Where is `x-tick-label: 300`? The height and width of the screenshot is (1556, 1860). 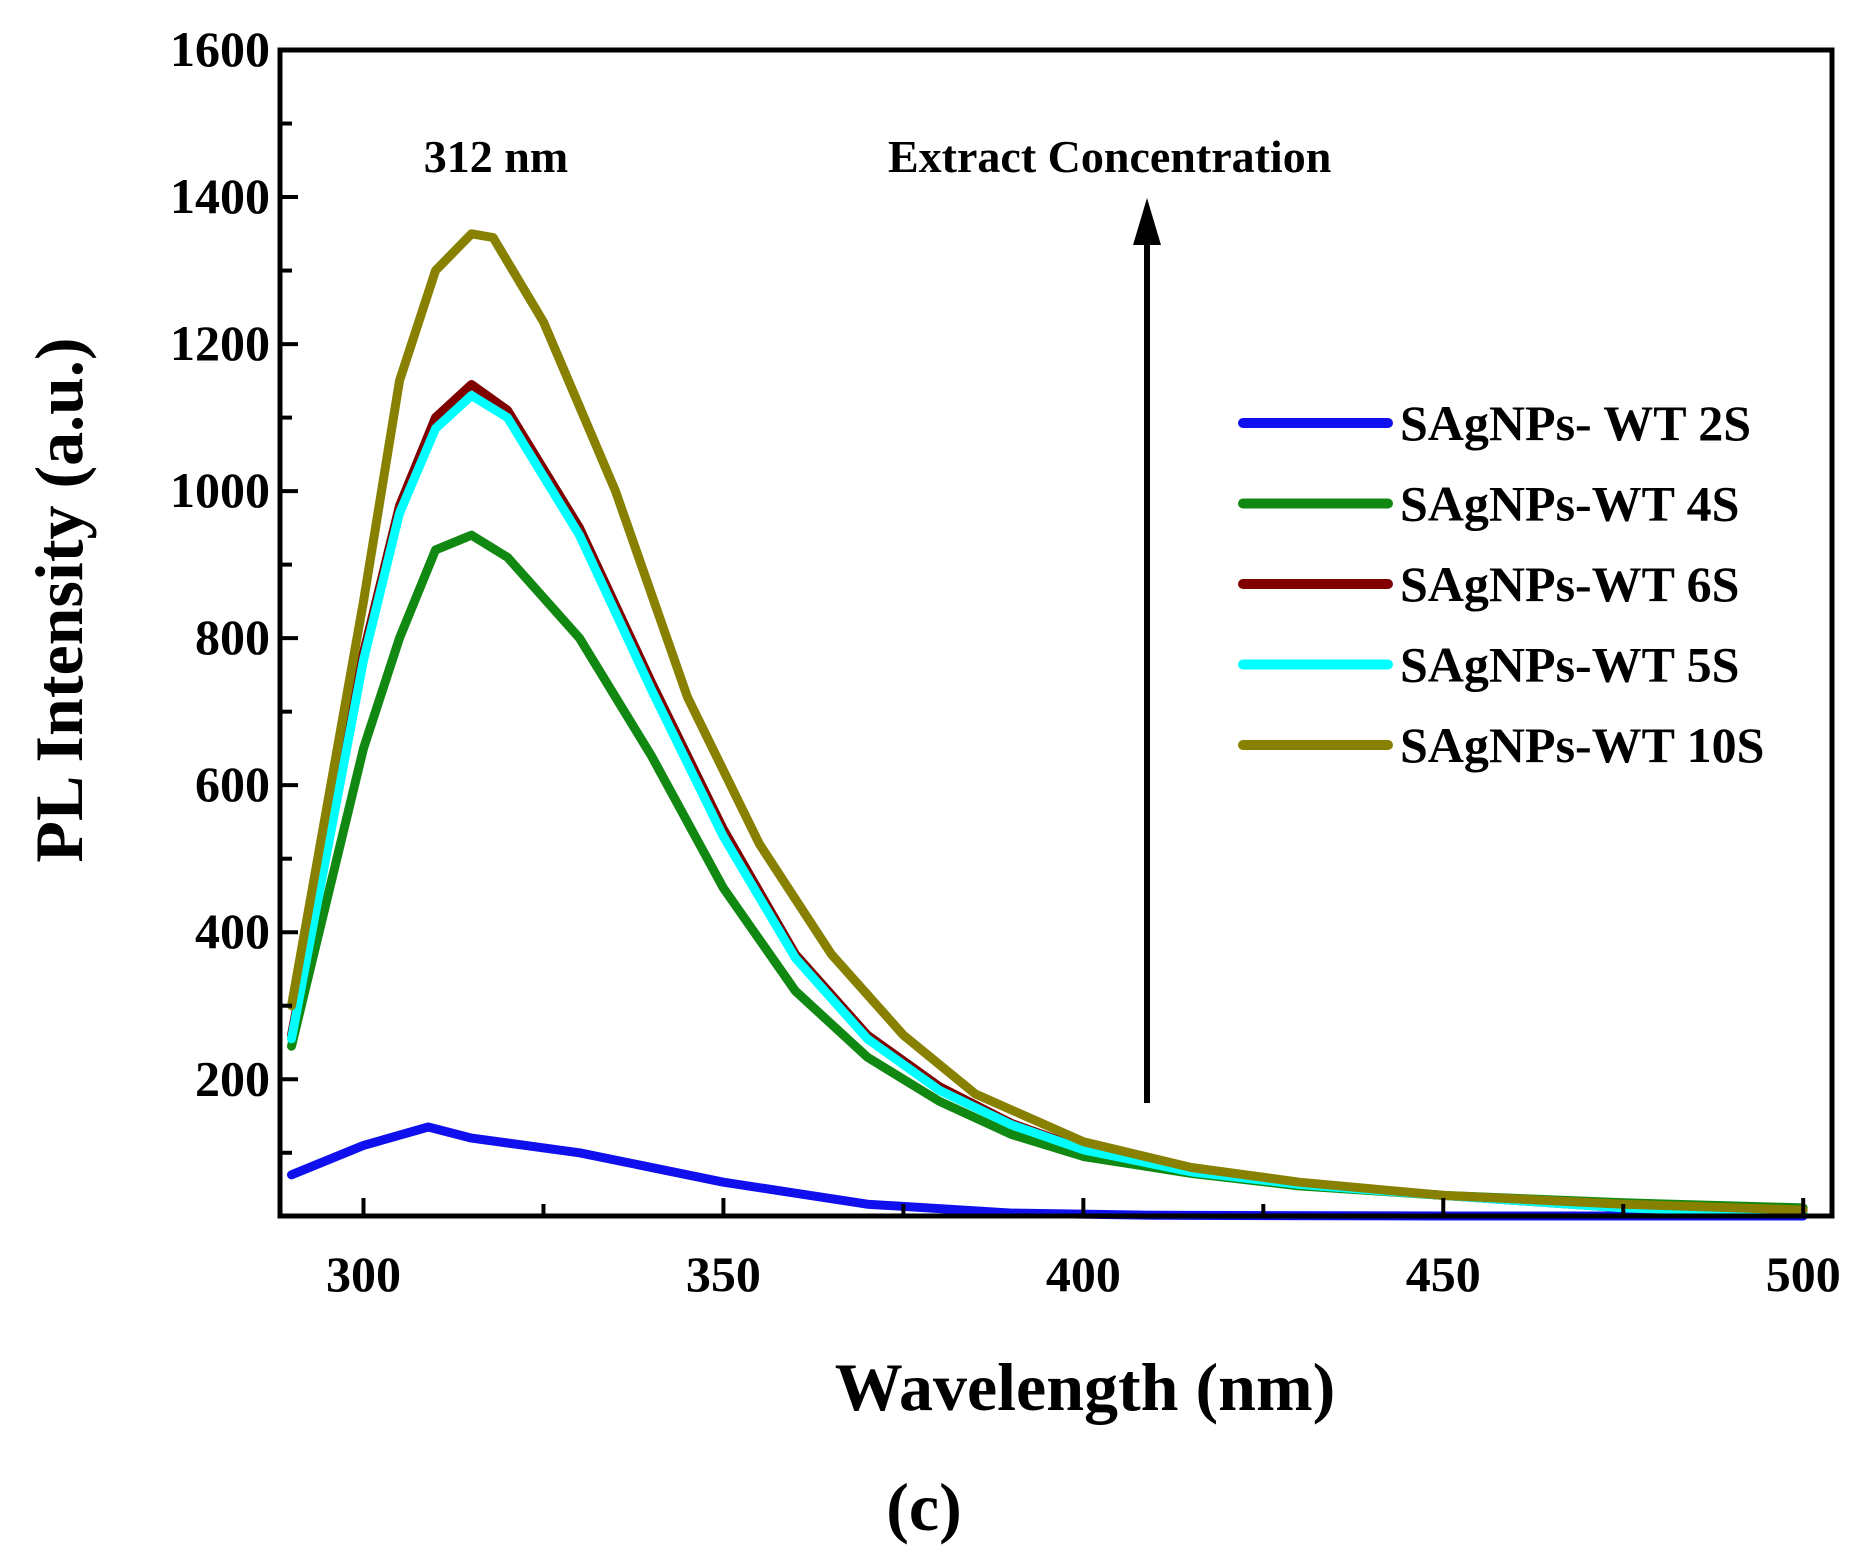 x-tick-label: 300 is located at coordinates (363, 1274).